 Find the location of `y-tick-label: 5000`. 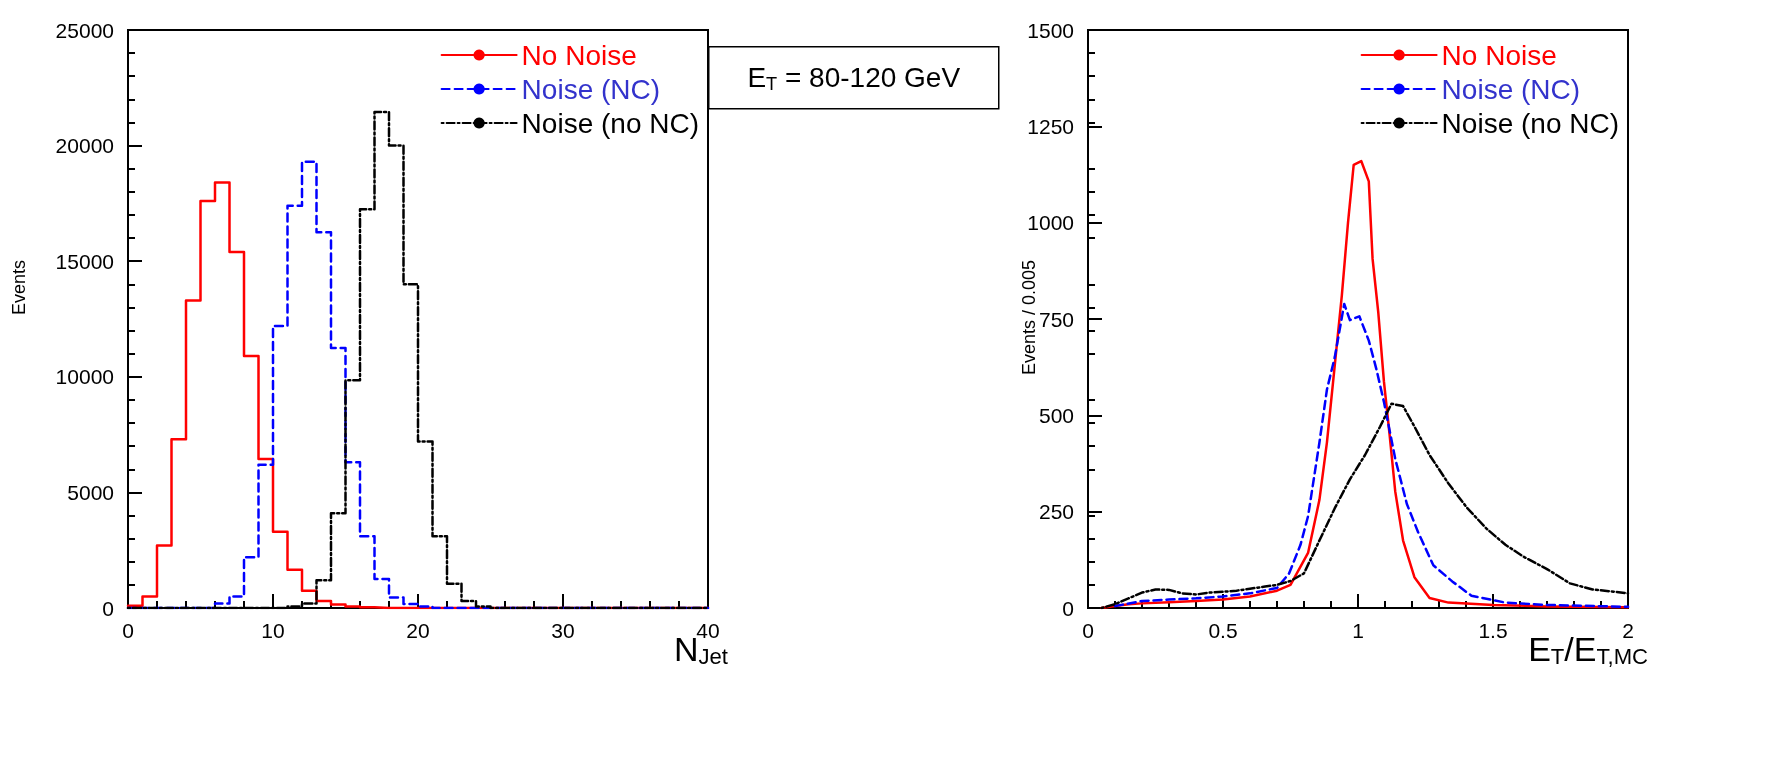

y-tick-label: 5000 is located at coordinates (90, 492).